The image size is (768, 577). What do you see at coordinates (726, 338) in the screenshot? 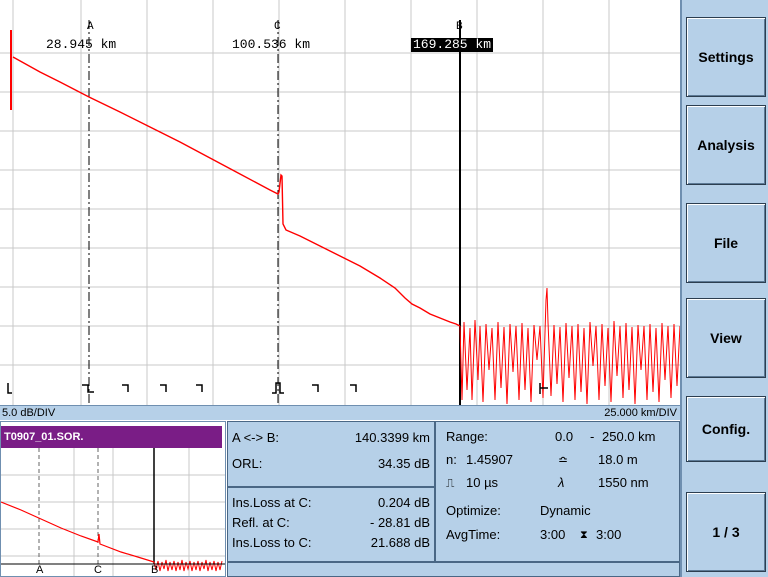
I see `view-button: View` at bounding box center [726, 338].